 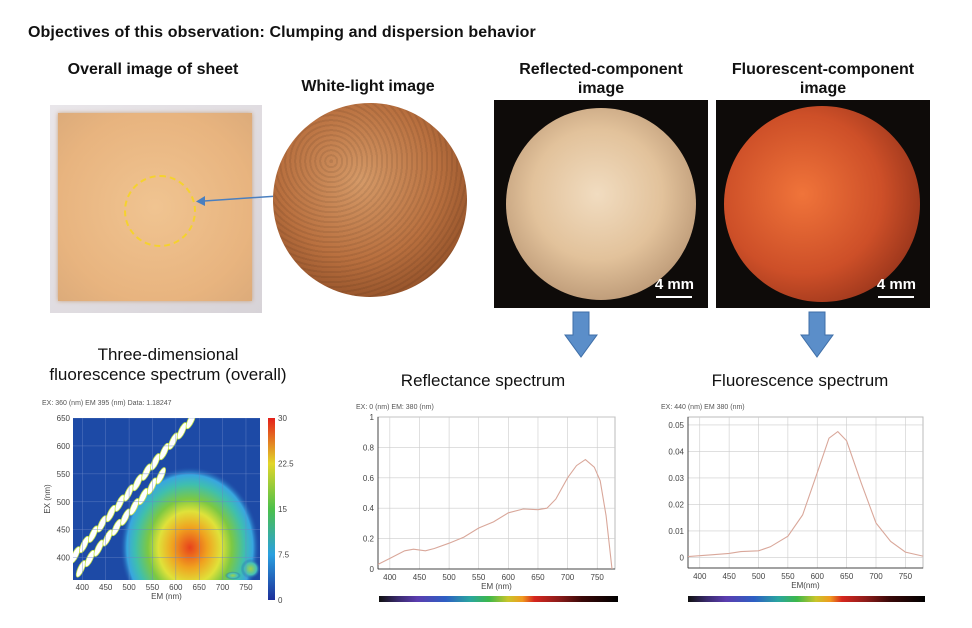 What do you see at coordinates (370, 200) in the screenshot?
I see `white-light-image` at bounding box center [370, 200].